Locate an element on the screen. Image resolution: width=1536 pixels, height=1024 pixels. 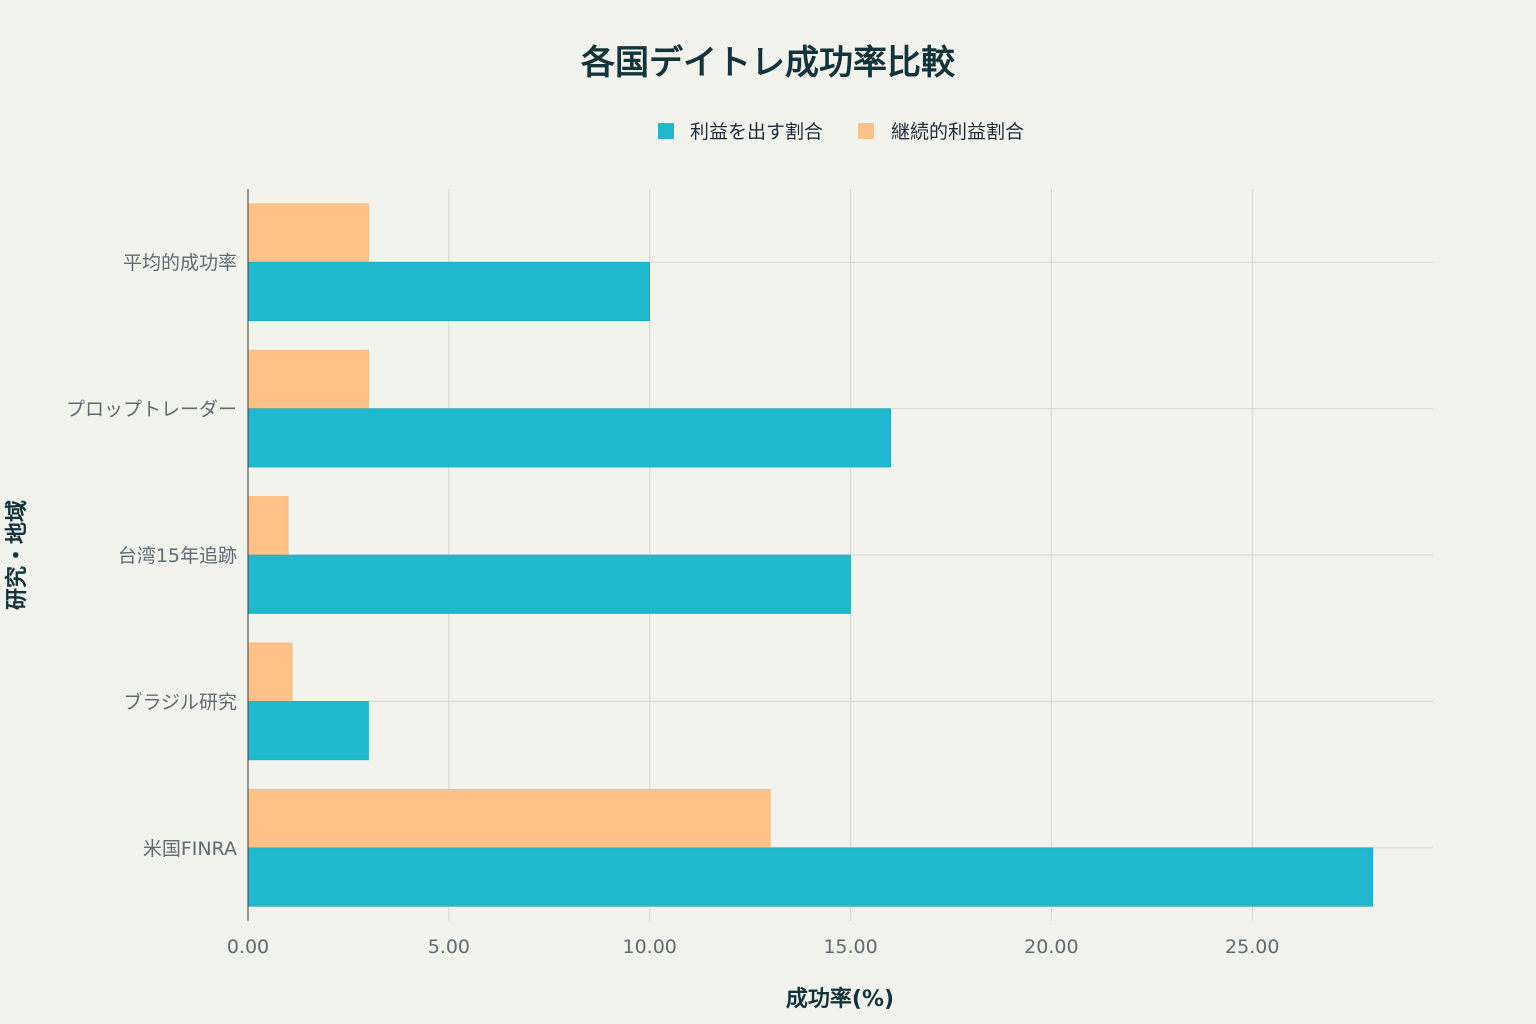
y-tick-label: ブラジル研究 is located at coordinates (180, 701).